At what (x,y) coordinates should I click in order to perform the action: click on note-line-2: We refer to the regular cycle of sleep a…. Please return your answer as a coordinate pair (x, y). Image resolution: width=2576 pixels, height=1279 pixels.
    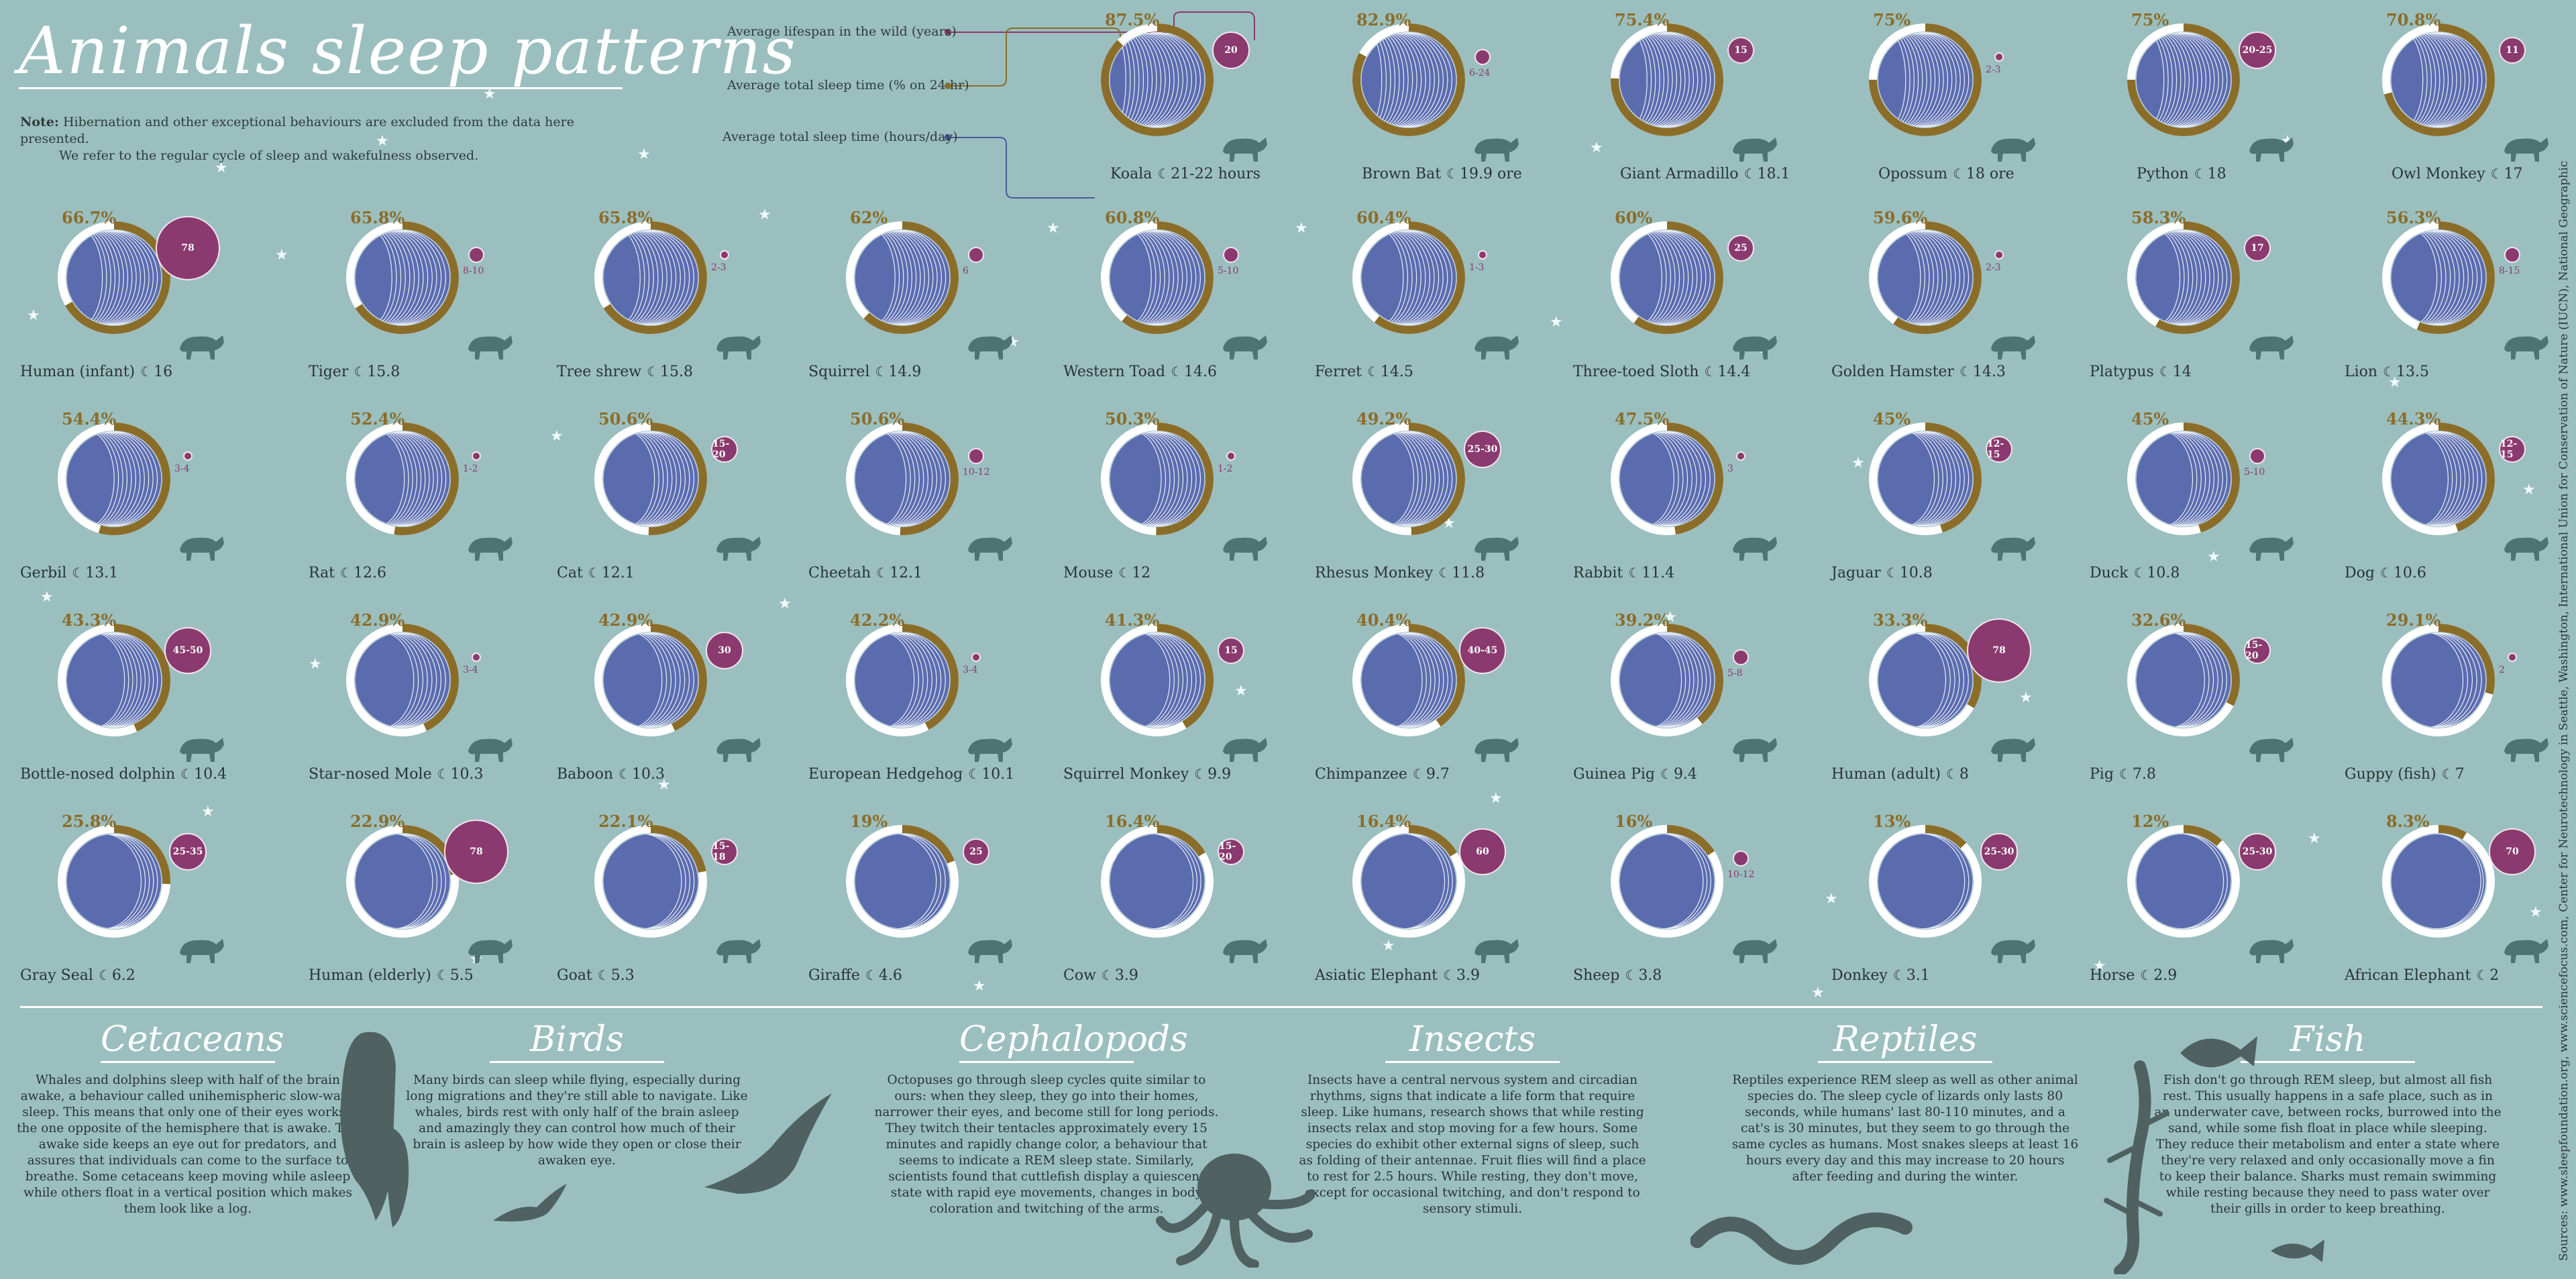
    Looking at the image, I should click on (269, 155).